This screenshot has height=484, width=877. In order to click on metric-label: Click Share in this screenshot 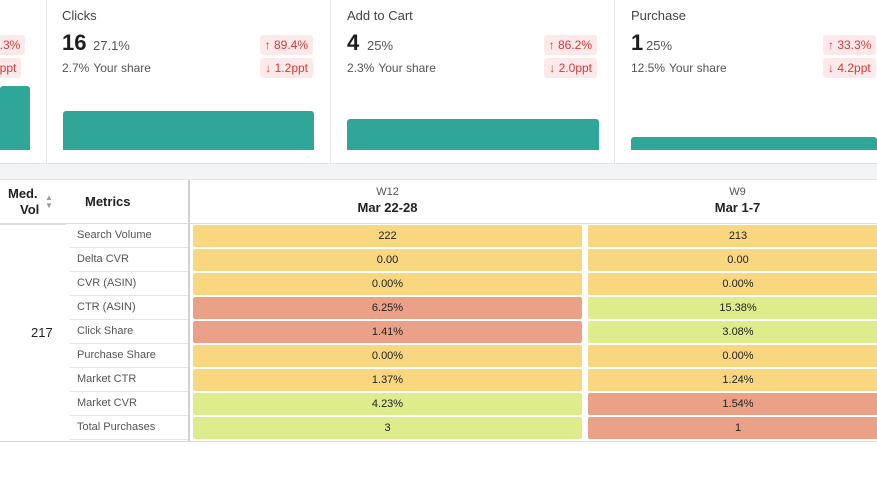, I will do `click(129, 332)`.